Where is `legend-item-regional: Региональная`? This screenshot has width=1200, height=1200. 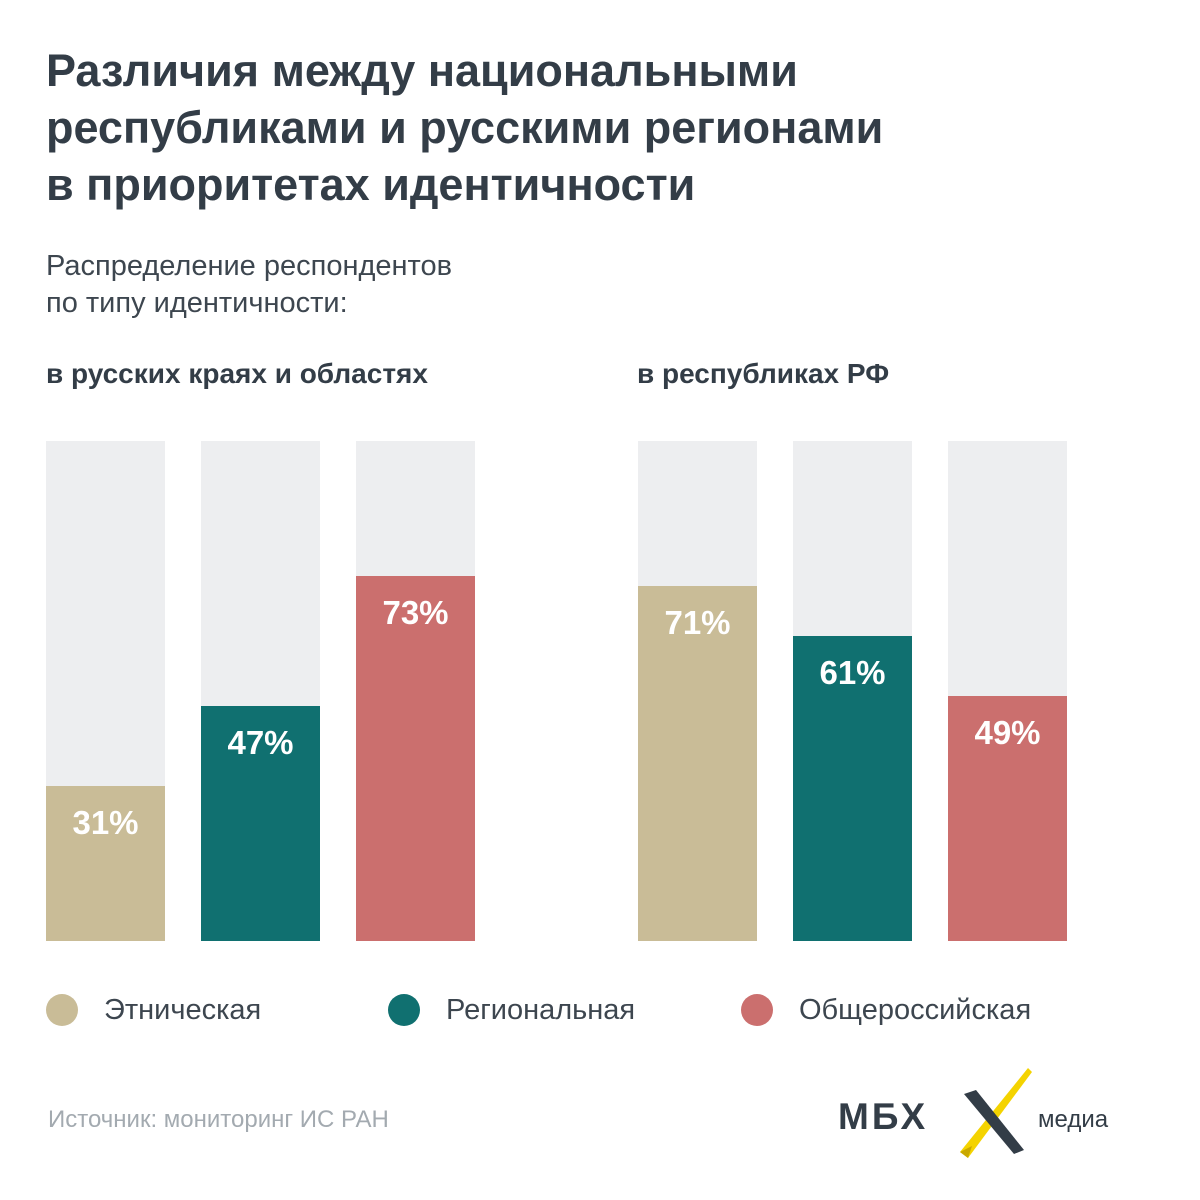 legend-item-regional: Региональная is located at coordinates (511, 1010).